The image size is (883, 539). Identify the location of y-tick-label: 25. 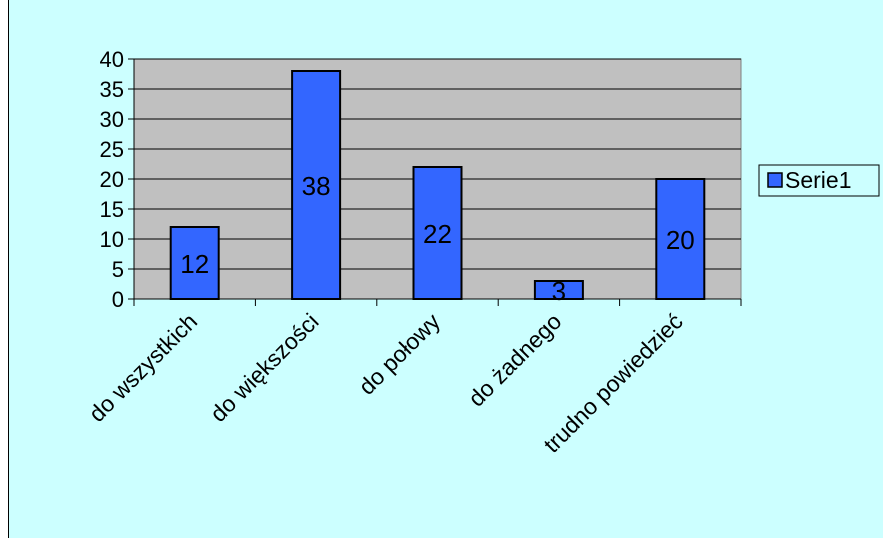
(112, 149).